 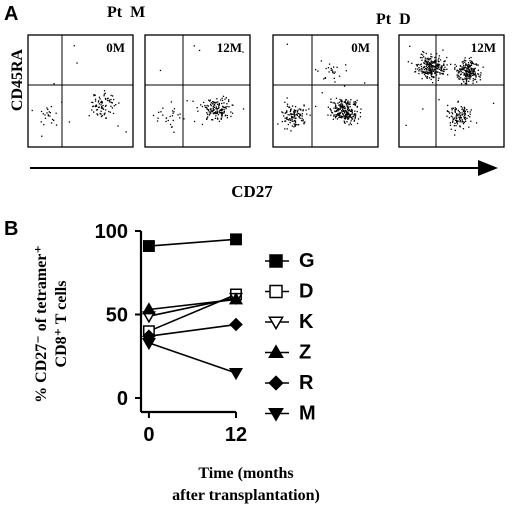 I want to click on series-r, so click(x=192, y=330).